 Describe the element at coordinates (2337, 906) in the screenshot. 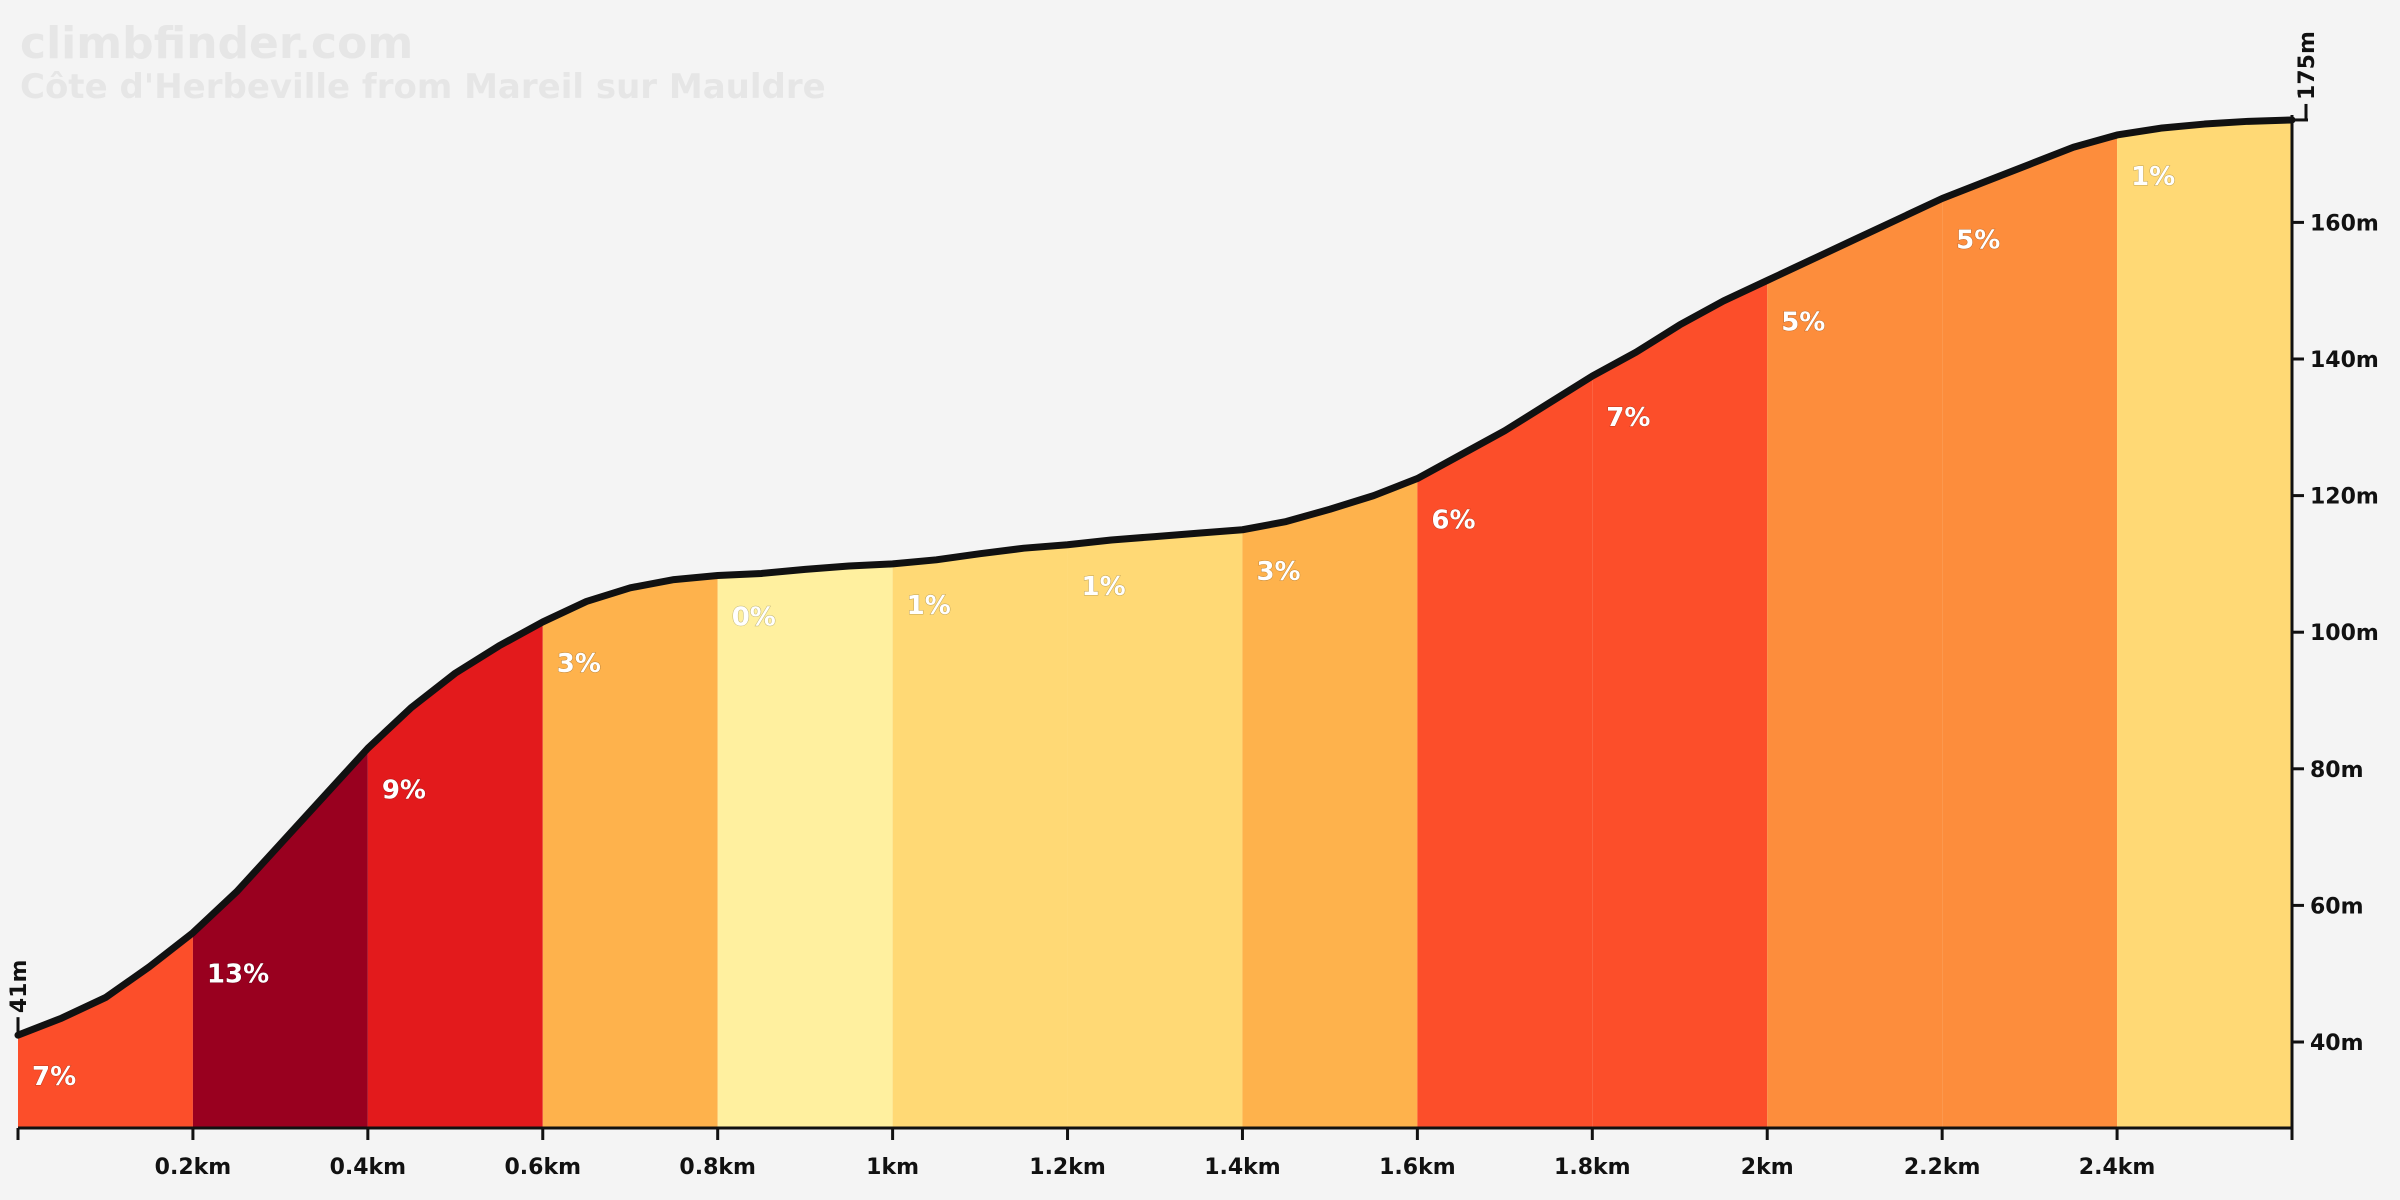

I see `y-tick-label: 60m` at that location.